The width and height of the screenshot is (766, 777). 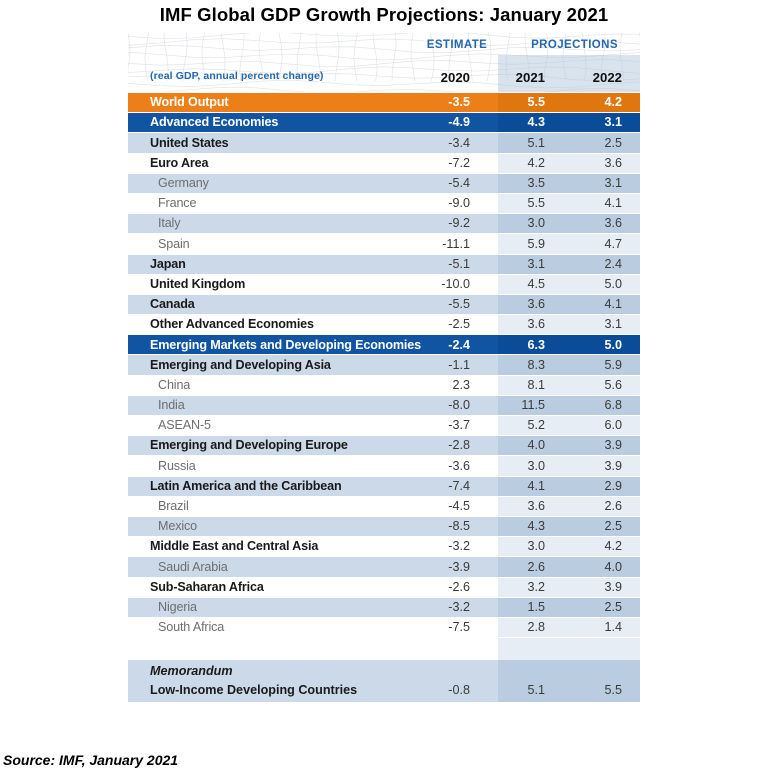 What do you see at coordinates (384, 305) in the screenshot?
I see `table-row: Canada -5.5 3.6 4.1` at bounding box center [384, 305].